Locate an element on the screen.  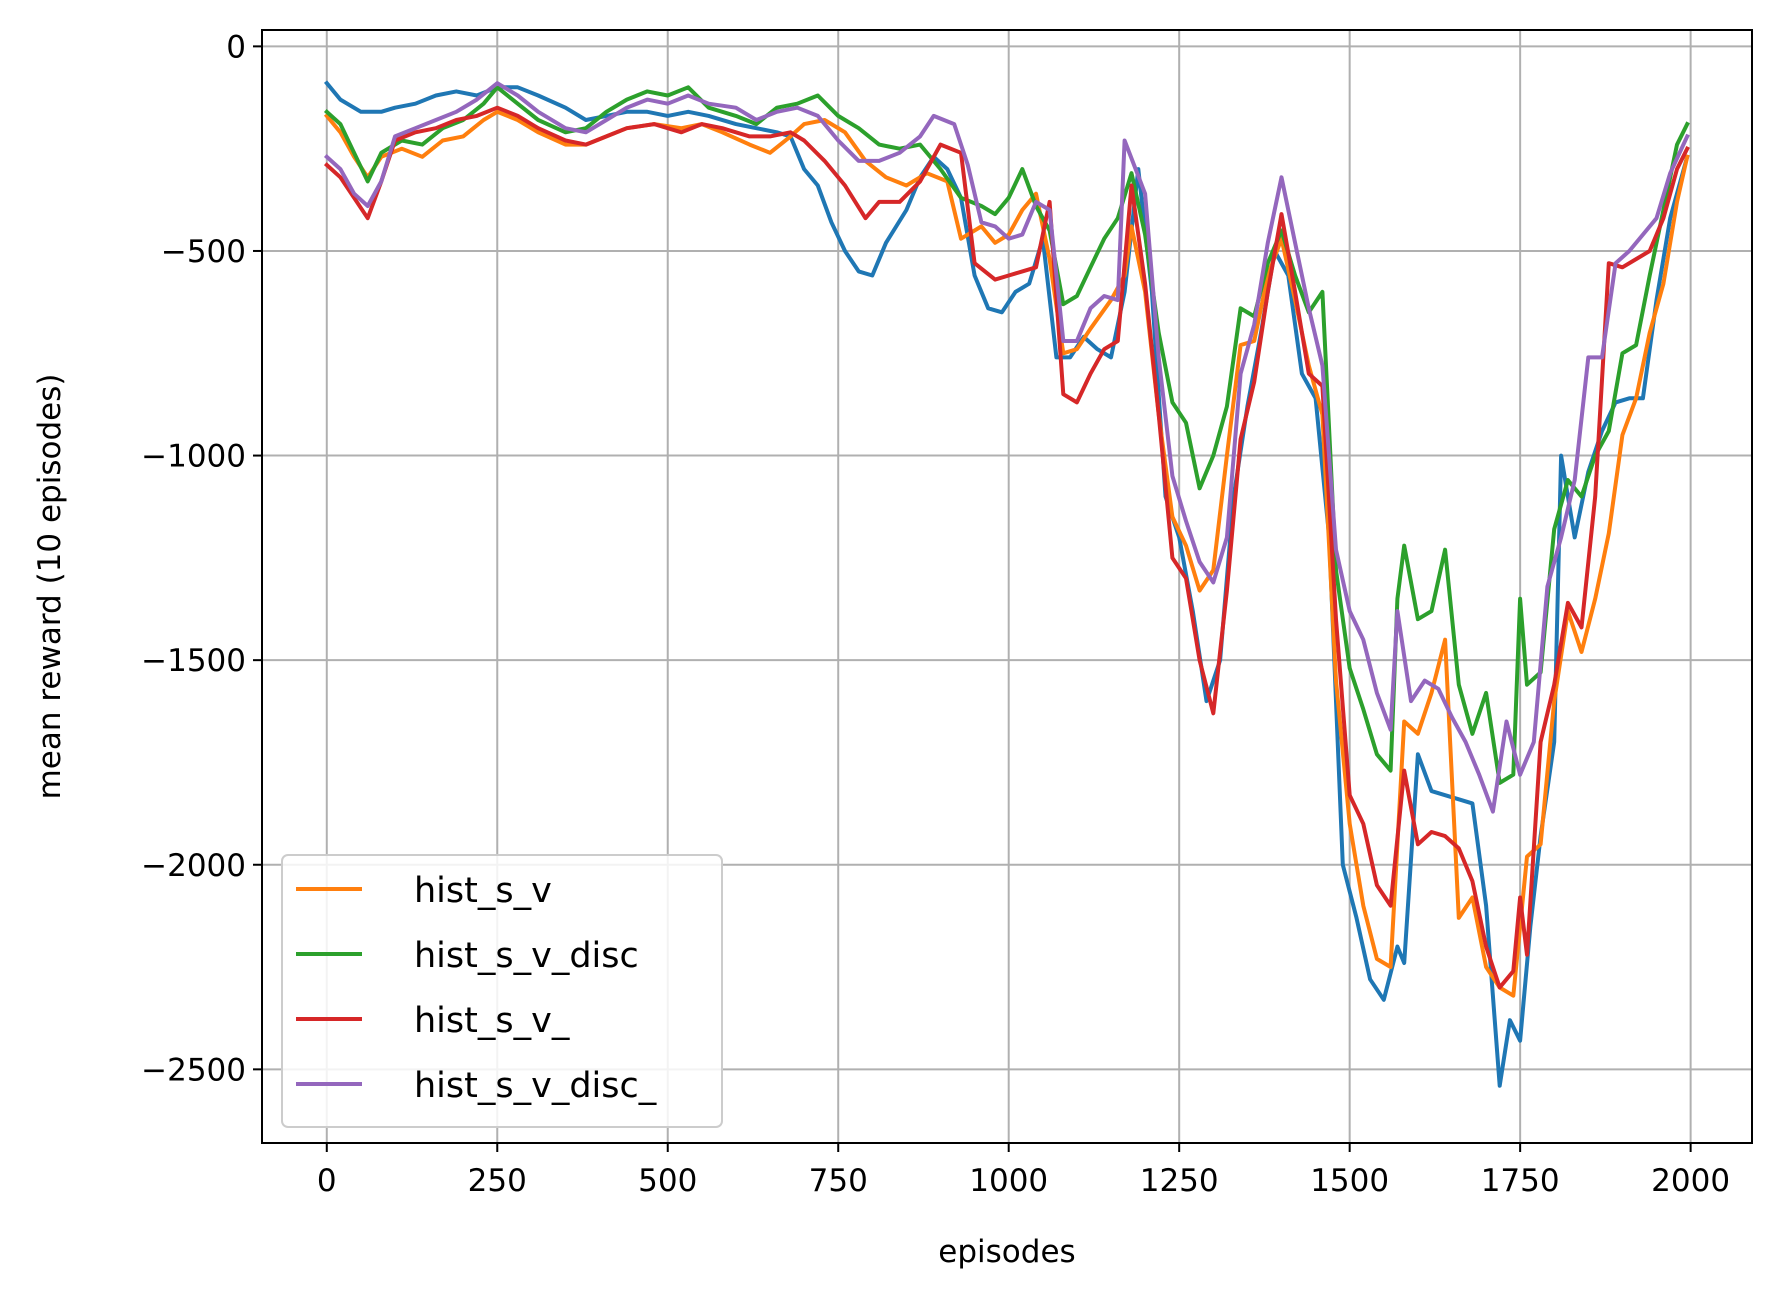
x-tick-label: 500 is located at coordinates (667, 1181).